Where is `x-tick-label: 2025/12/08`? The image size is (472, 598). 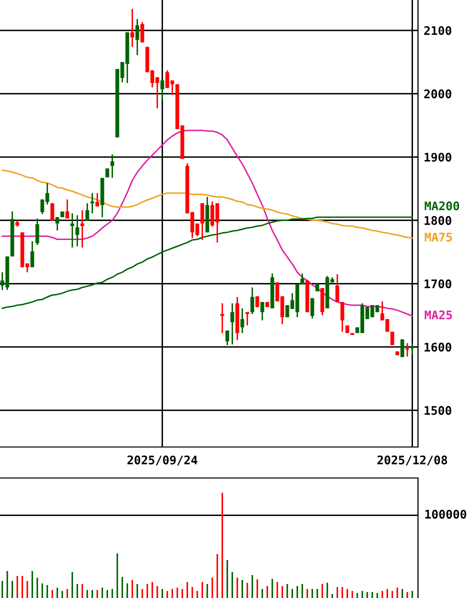
x-tick-label: 2025/12/08 is located at coordinates (412, 461).